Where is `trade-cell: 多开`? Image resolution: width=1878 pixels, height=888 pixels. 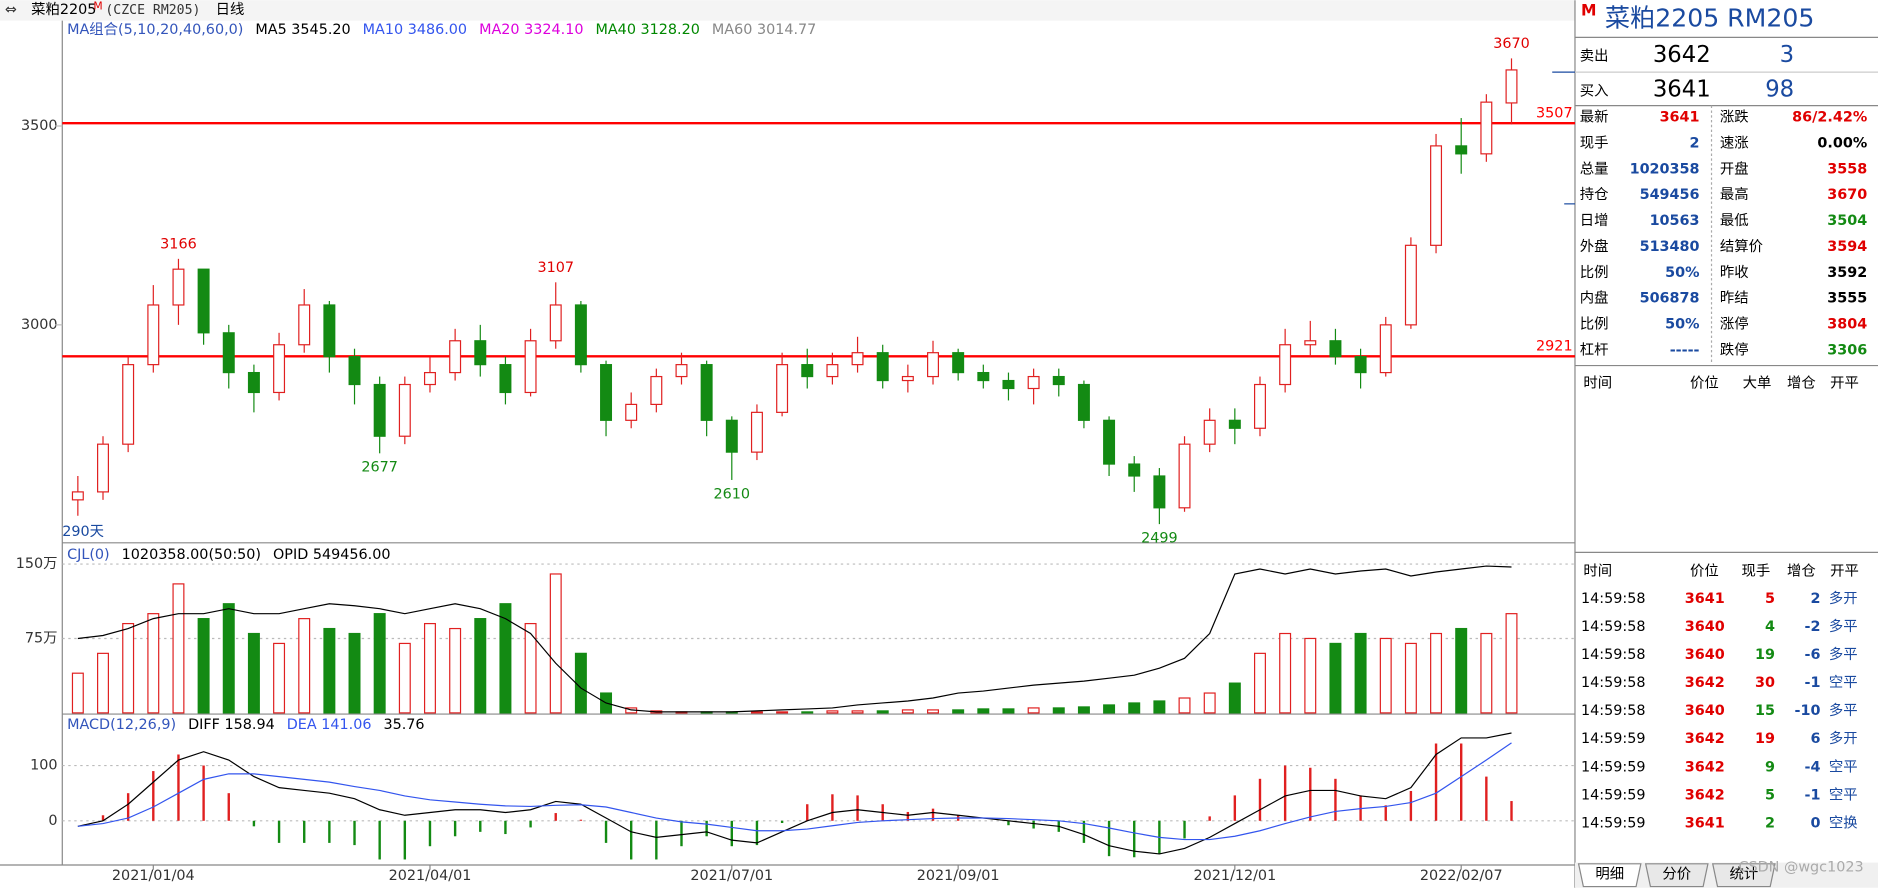
trade-cell: 多开 is located at coordinates (1843, 598).